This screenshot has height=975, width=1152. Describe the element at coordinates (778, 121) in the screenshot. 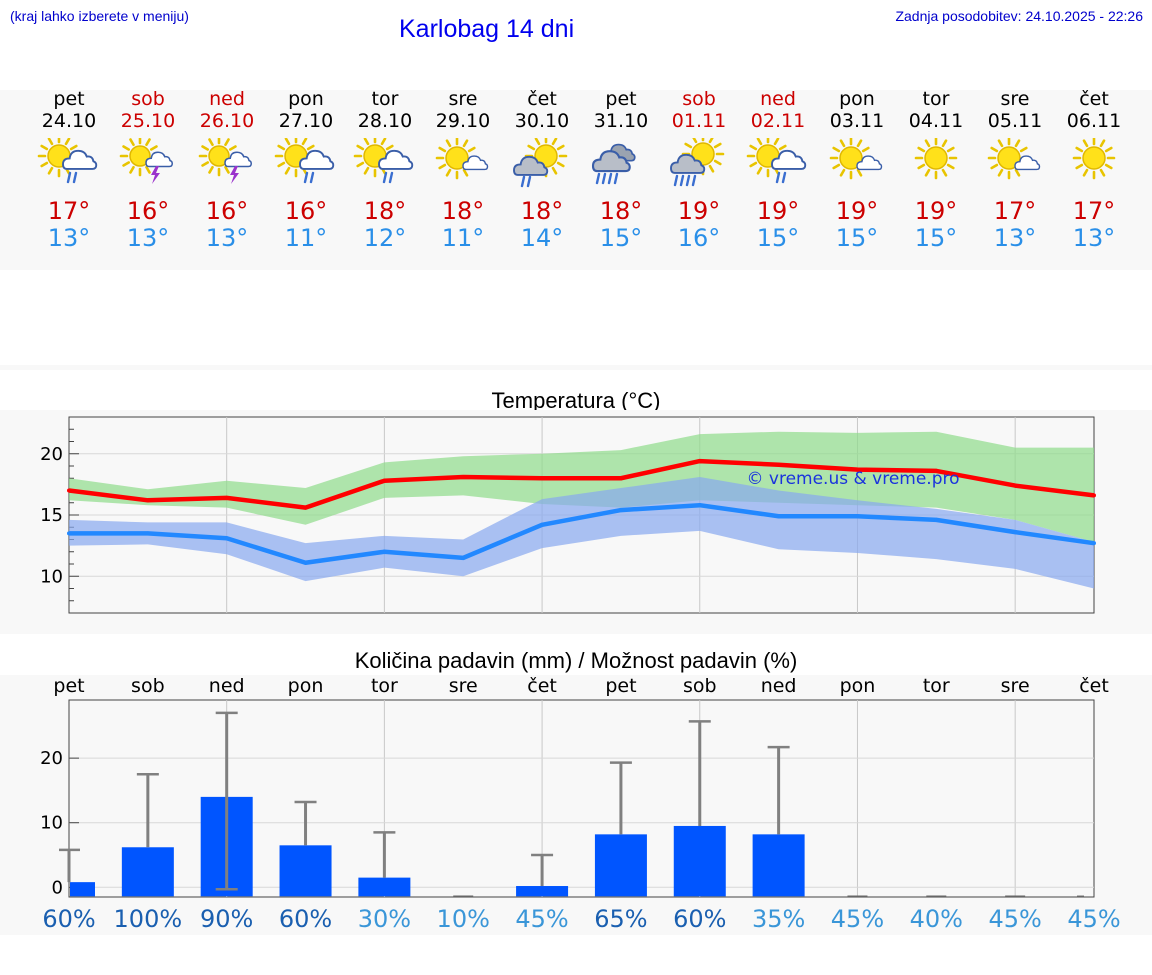

I see `day-date: 02.11` at that location.